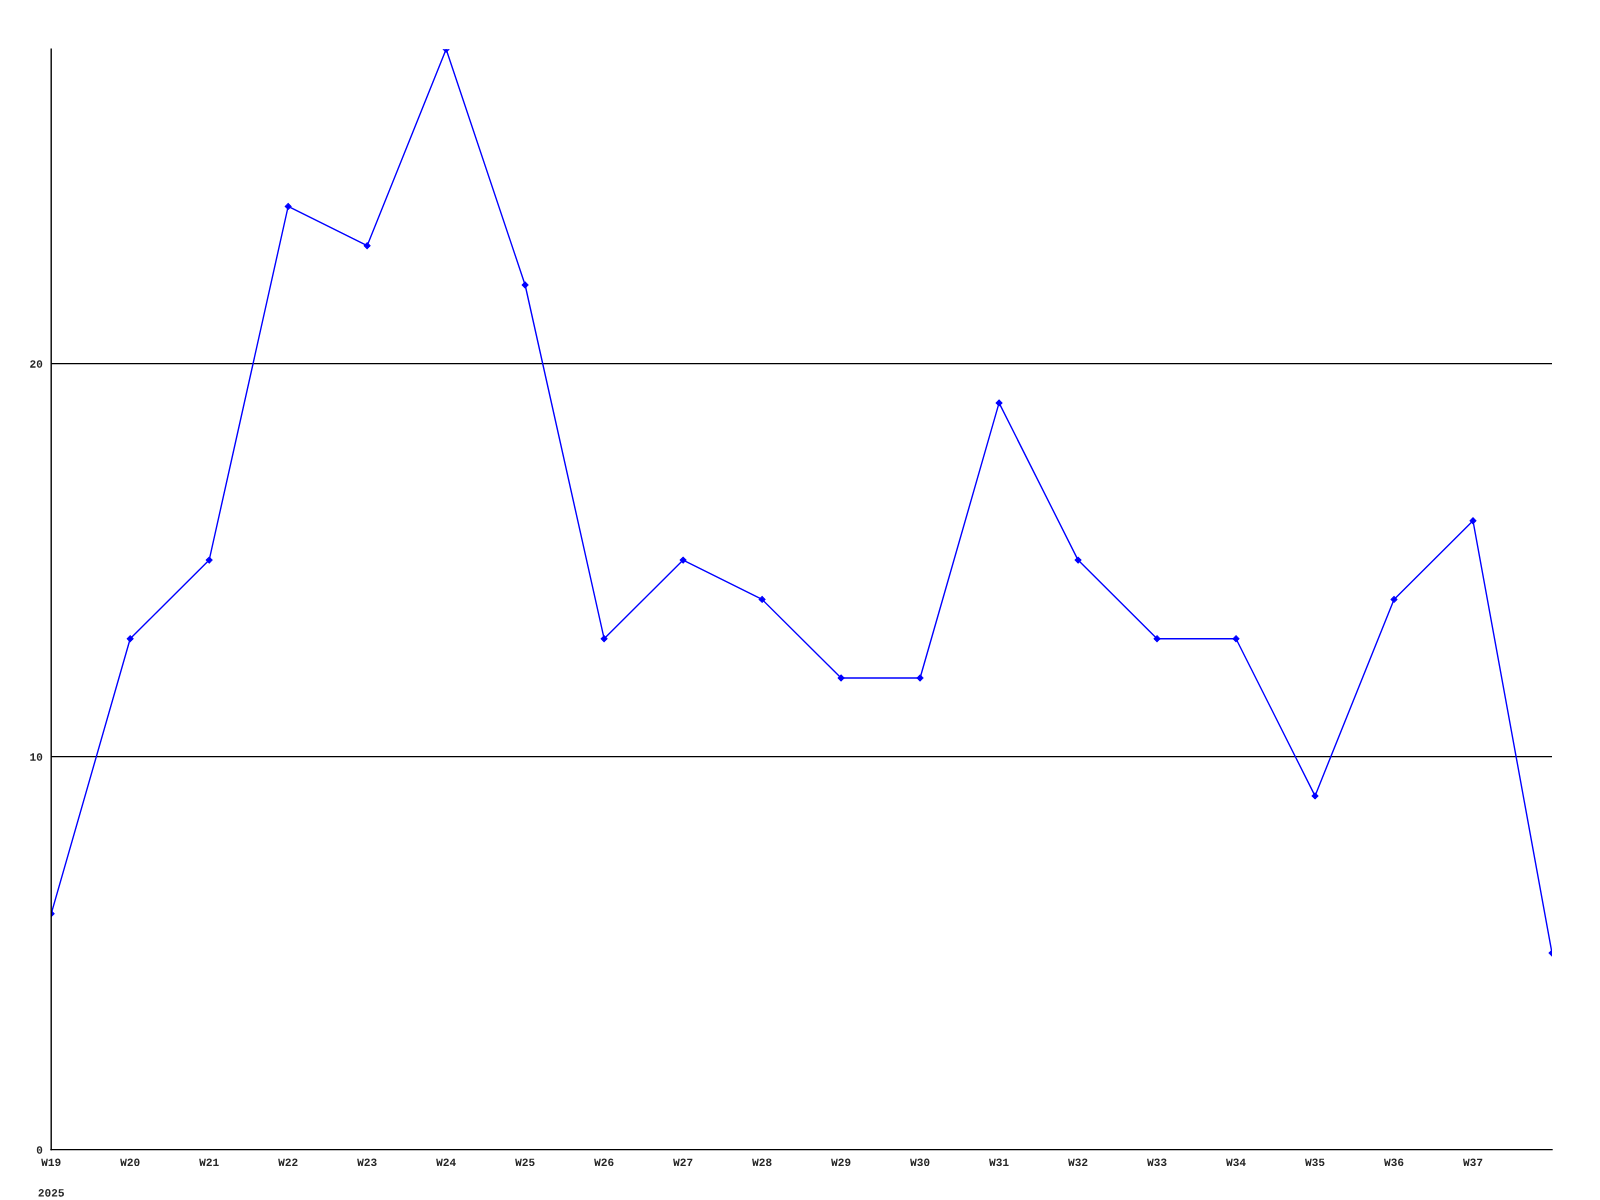 The height and width of the screenshot is (1200, 1600). What do you see at coordinates (36, 757) in the screenshot?
I see `y-tick-label: 10` at bounding box center [36, 757].